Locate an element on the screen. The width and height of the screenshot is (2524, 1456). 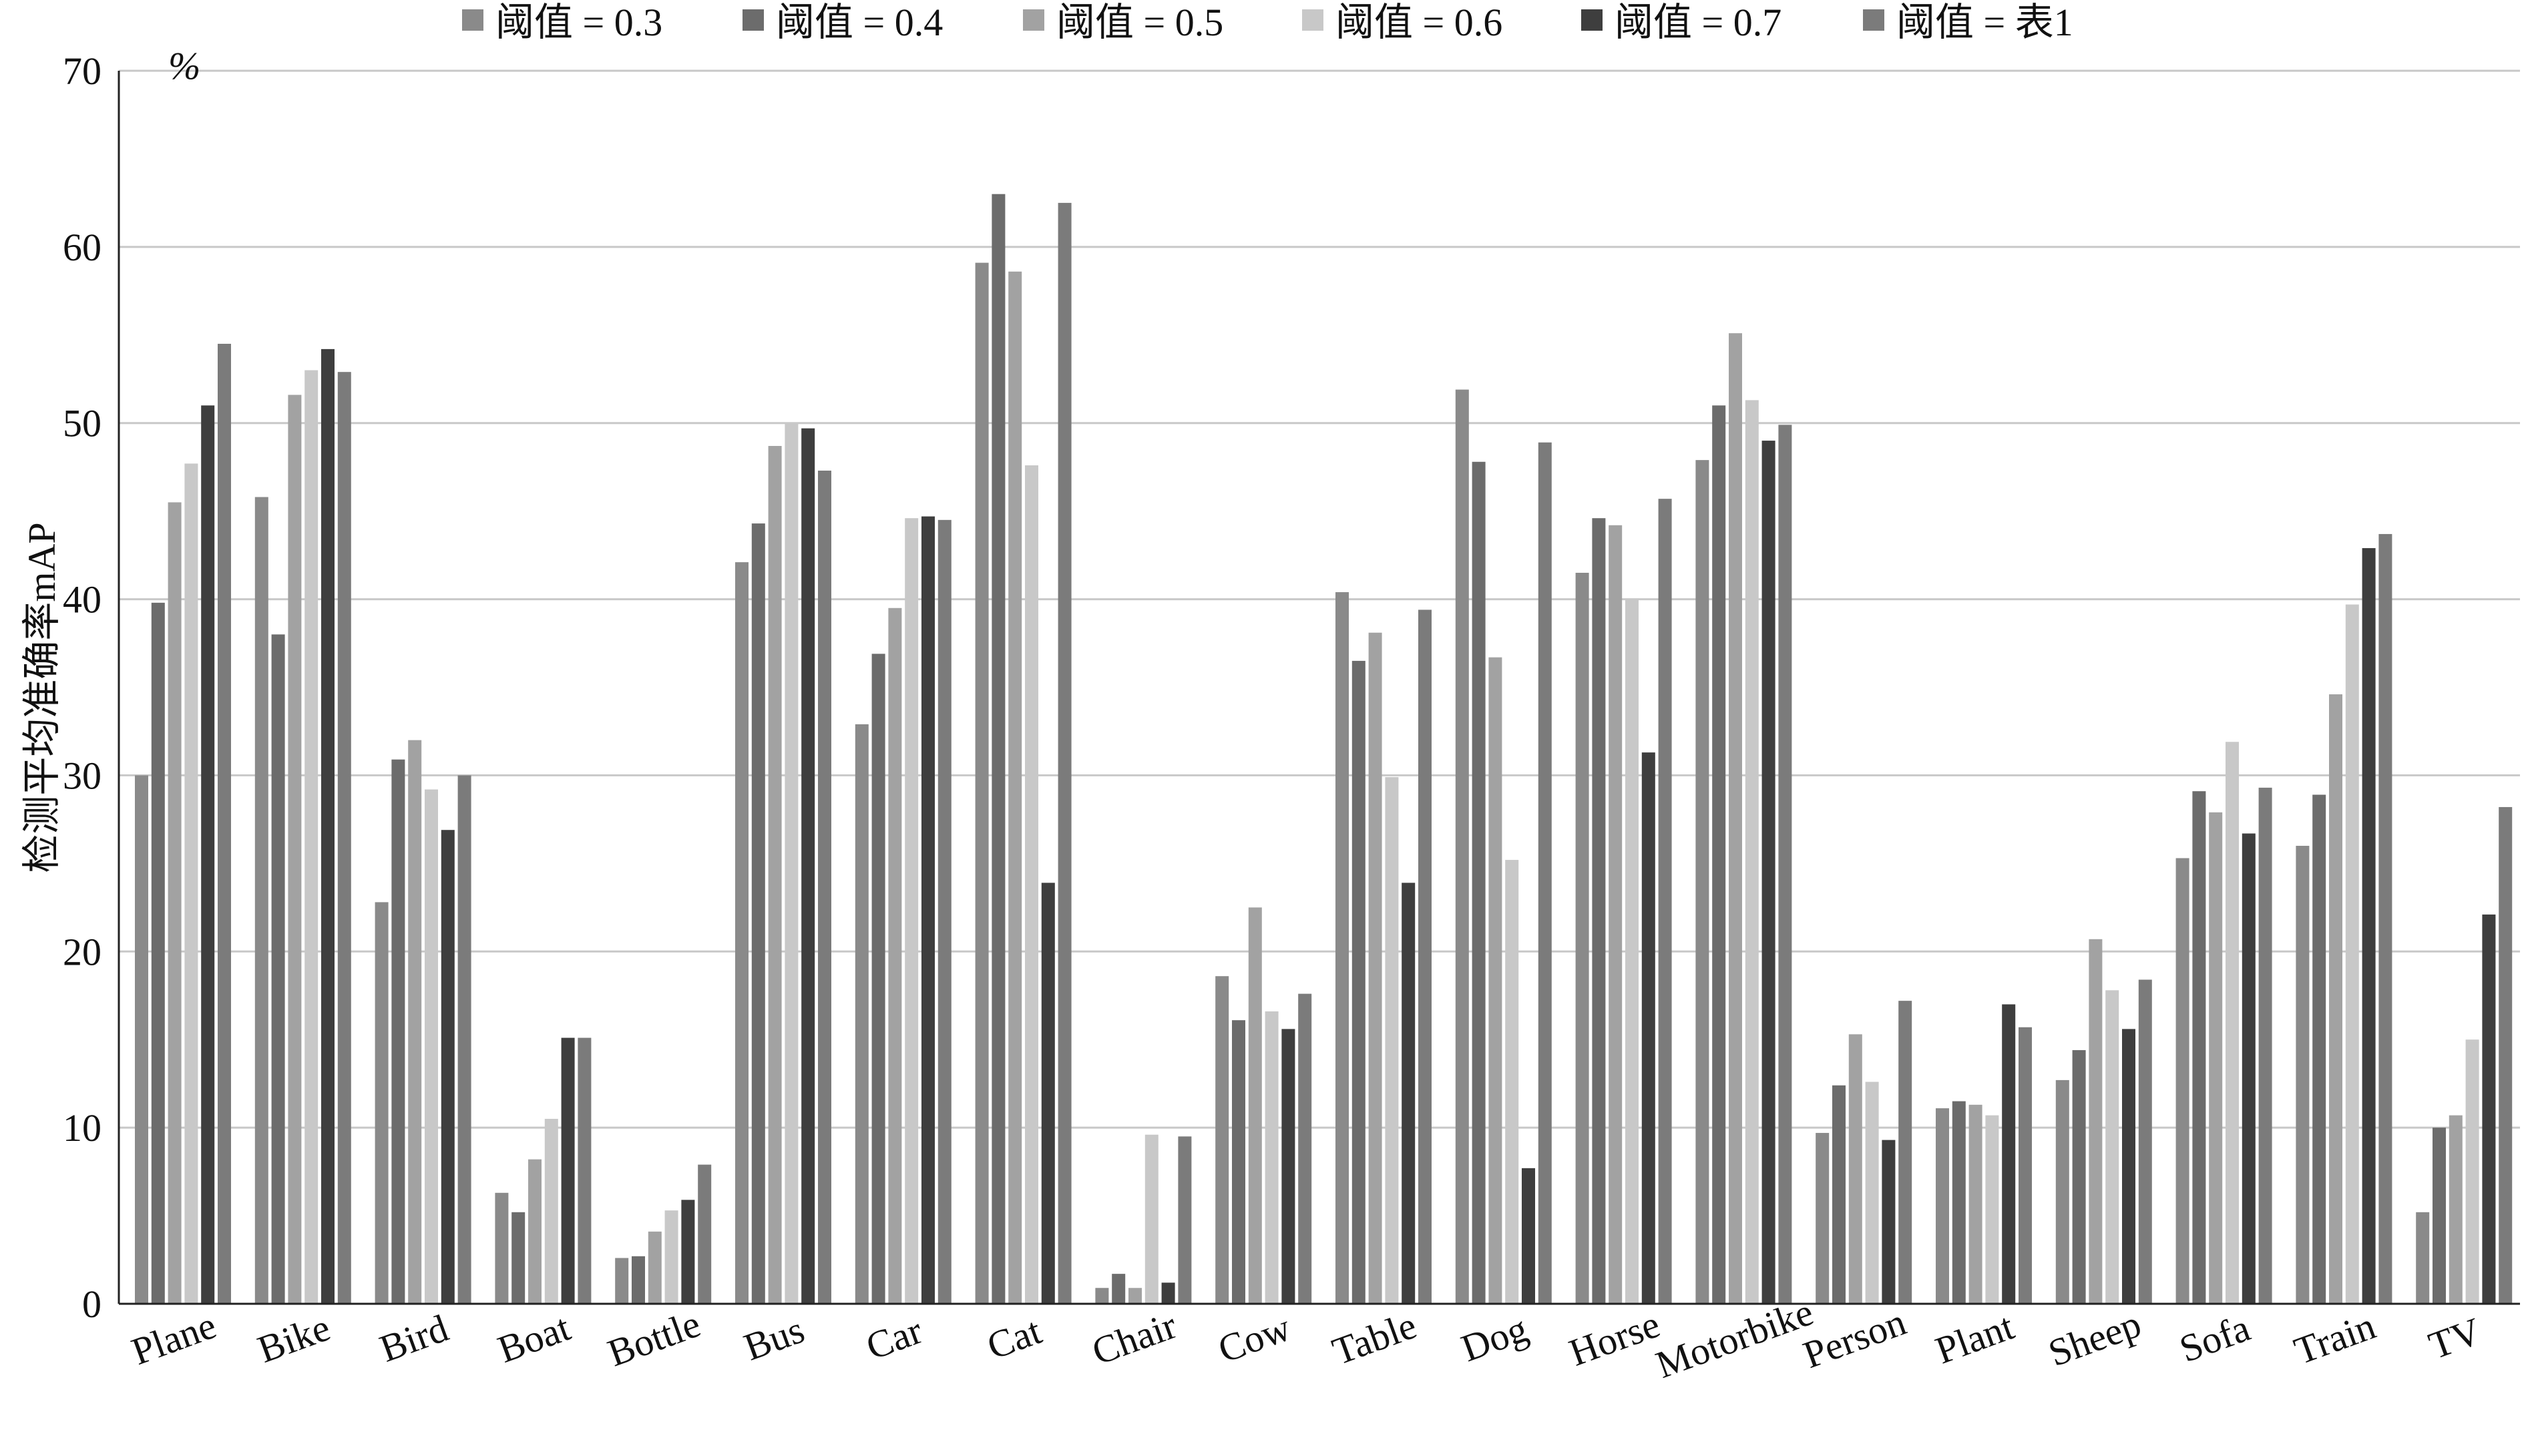
y-tick-label: 0 is located at coordinates (92, 1304).